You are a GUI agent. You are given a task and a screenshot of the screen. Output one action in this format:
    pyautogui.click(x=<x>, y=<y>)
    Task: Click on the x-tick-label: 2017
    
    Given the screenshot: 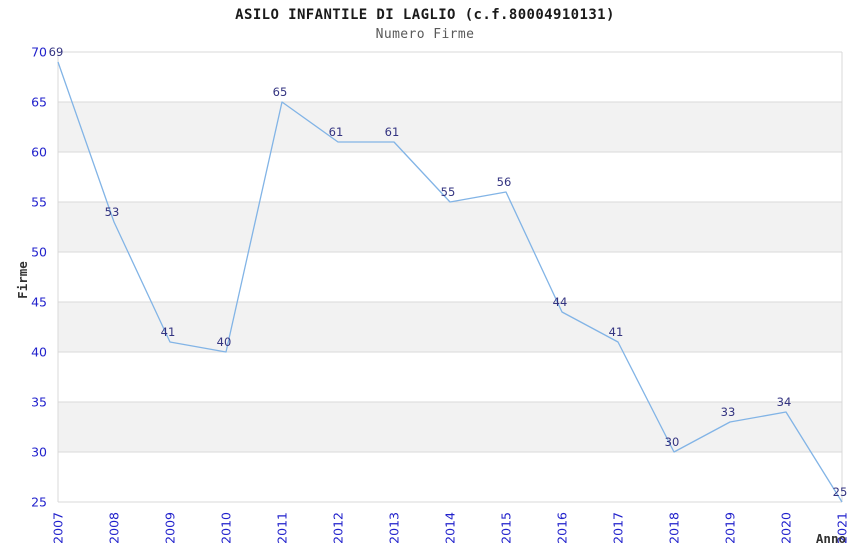 What is the action you would take?
    pyautogui.click(x=618, y=528)
    